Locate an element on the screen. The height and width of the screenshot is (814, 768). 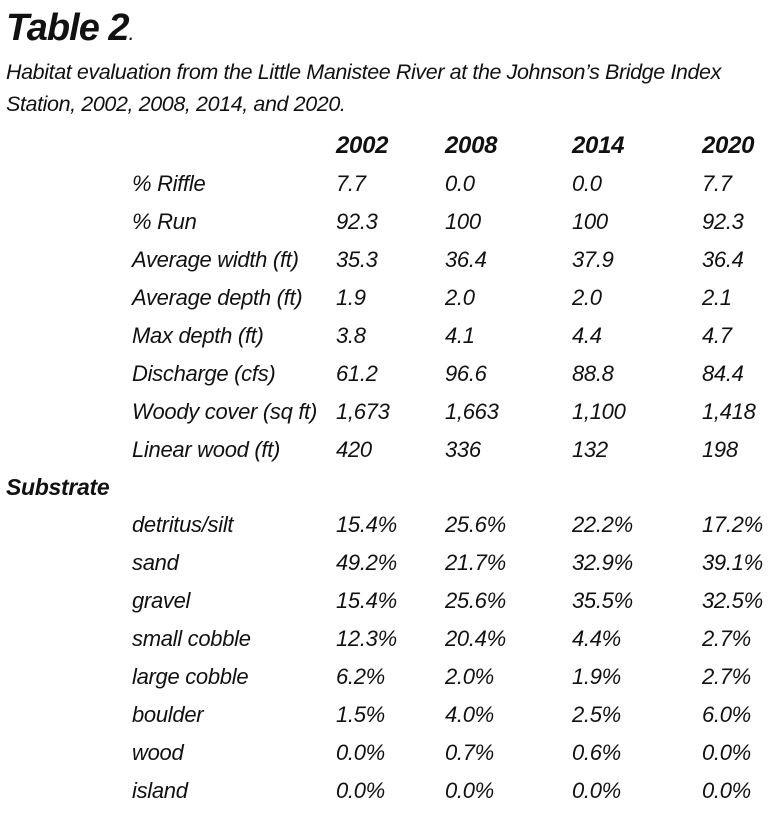
table-title-suffix: . is located at coordinates (131, 32).